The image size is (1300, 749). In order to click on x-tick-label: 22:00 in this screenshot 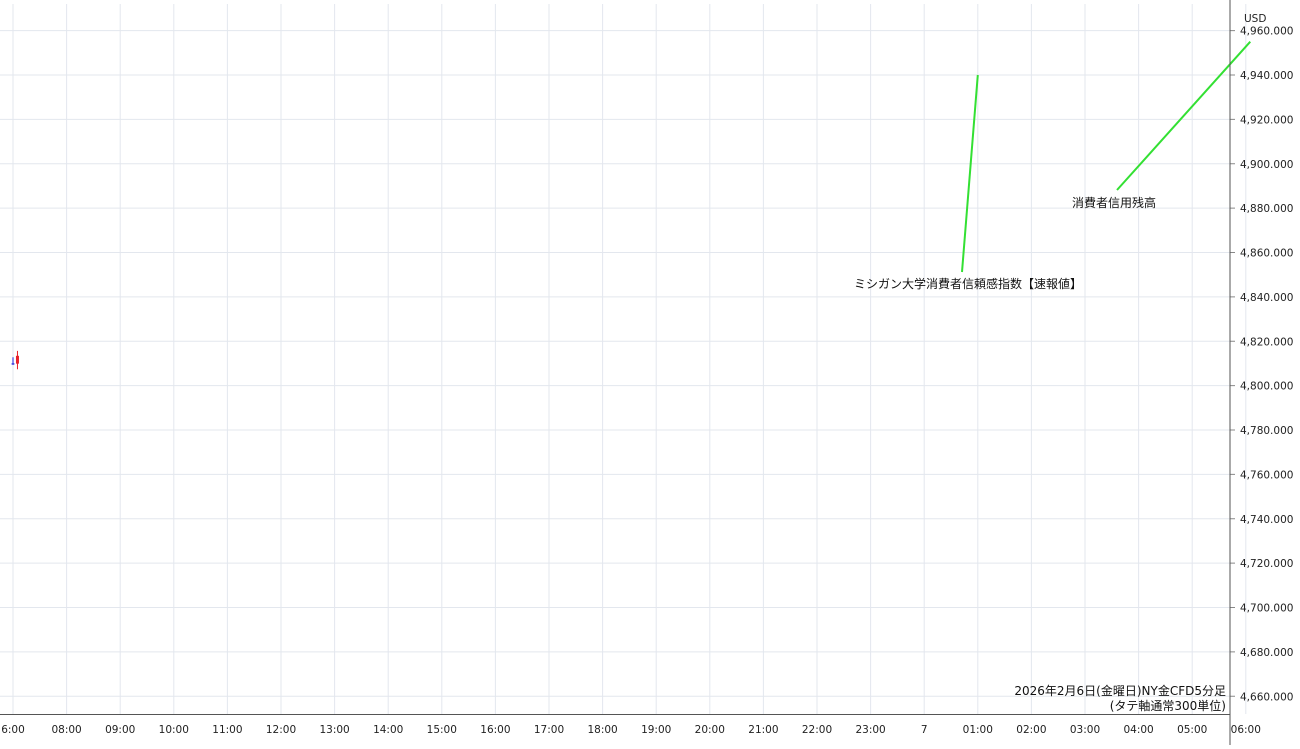, I will do `click(817, 730)`.